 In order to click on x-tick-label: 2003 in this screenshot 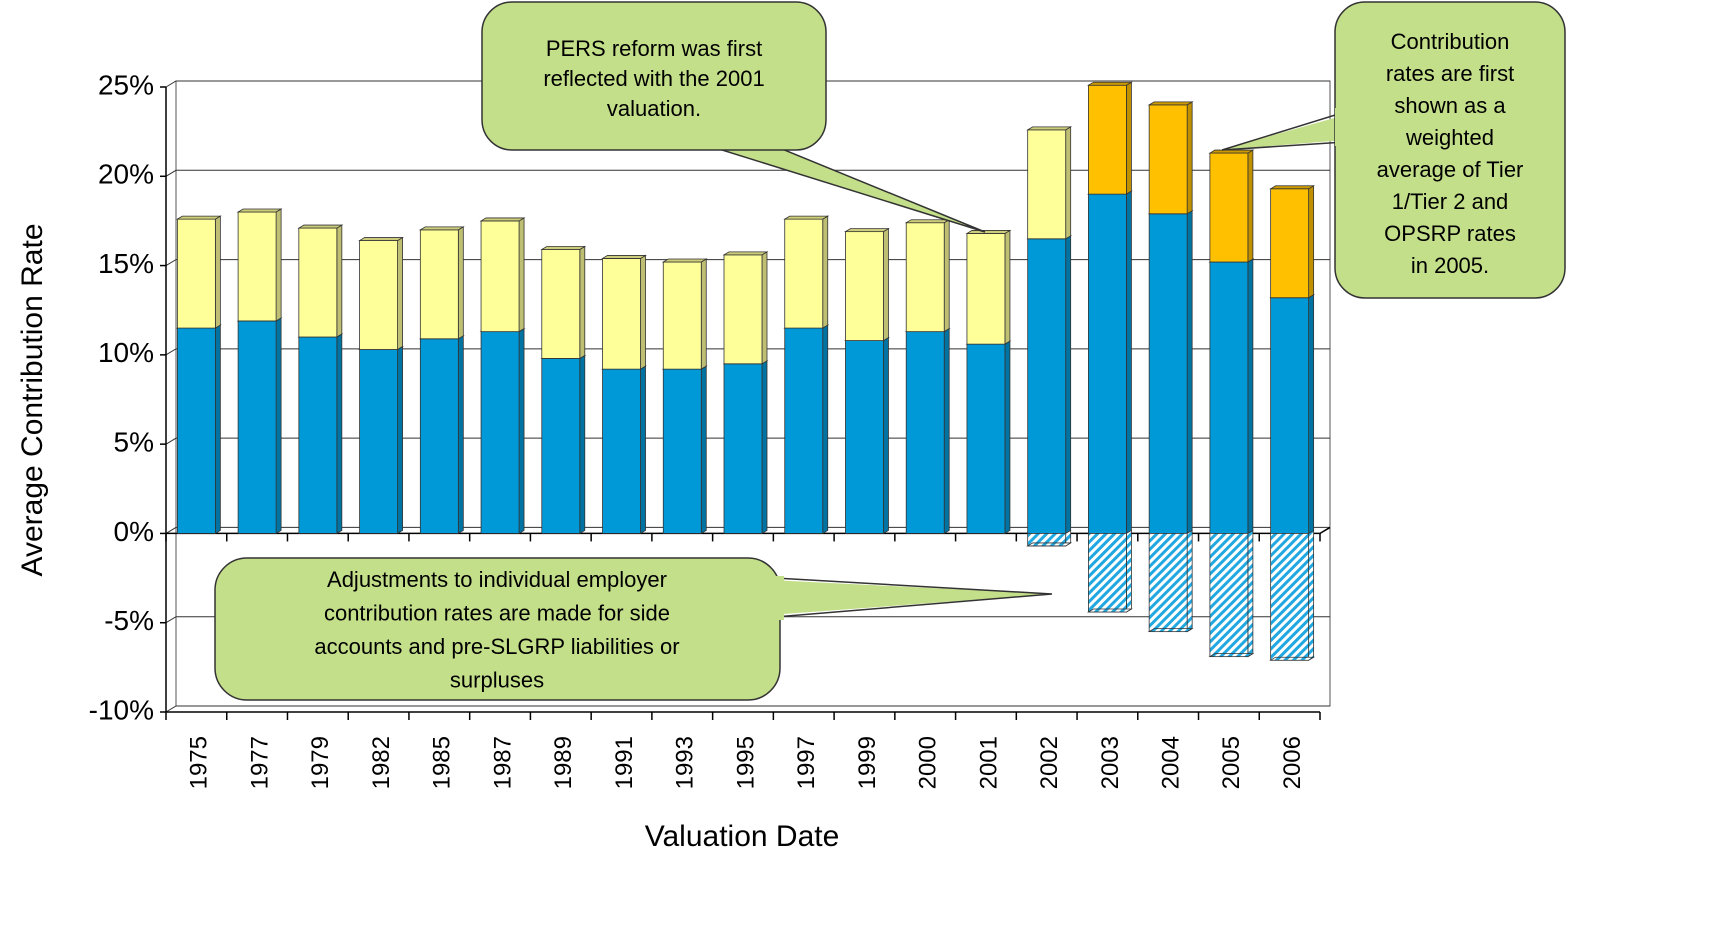, I will do `click(1110, 762)`.